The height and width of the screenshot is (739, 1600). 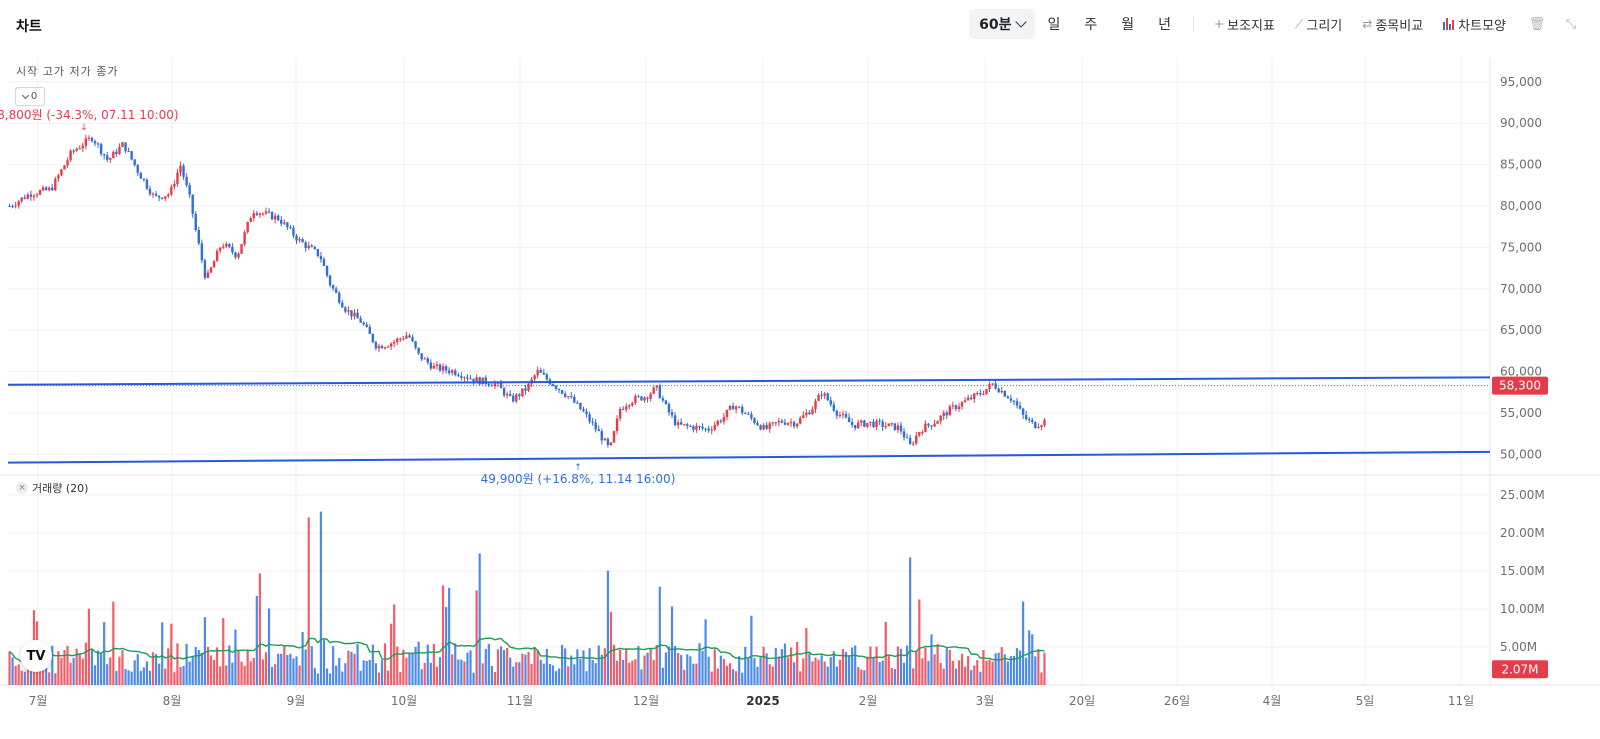 I want to click on indicator-button: + 보조지표, so click(x=1244, y=24).